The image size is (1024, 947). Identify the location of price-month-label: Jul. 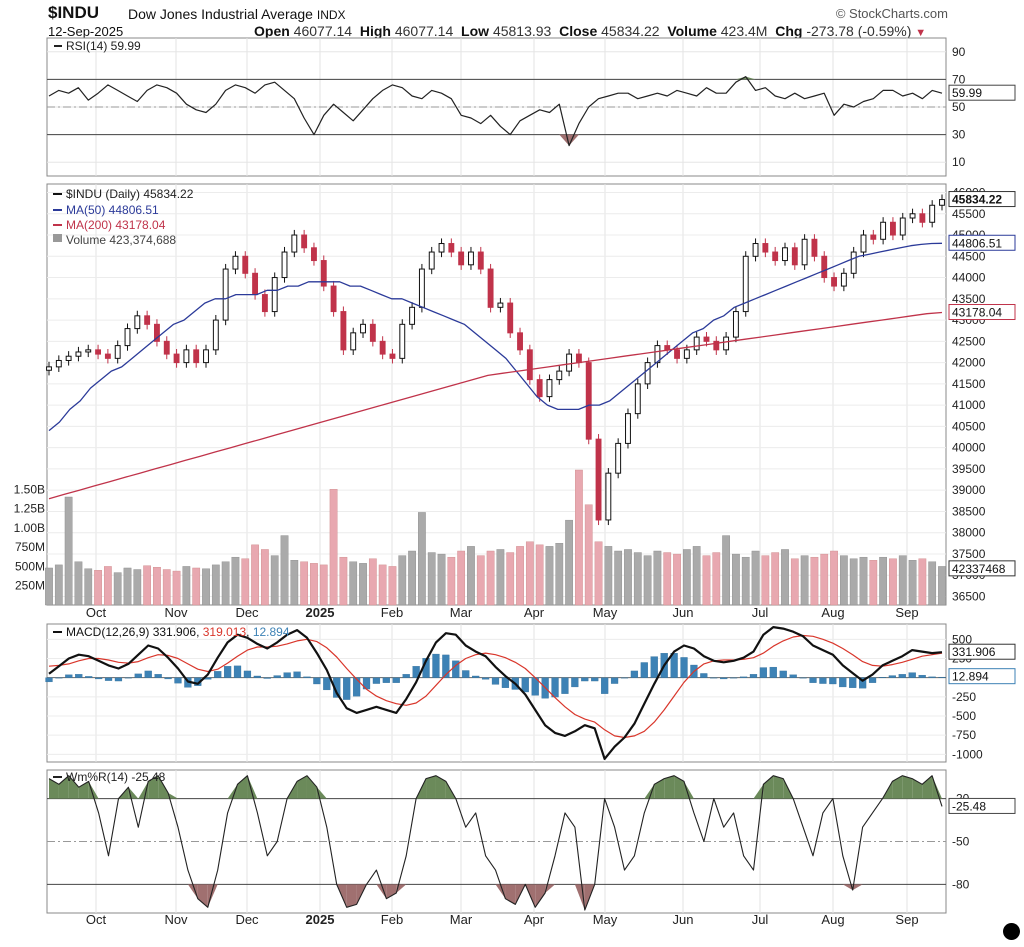
(760, 612).